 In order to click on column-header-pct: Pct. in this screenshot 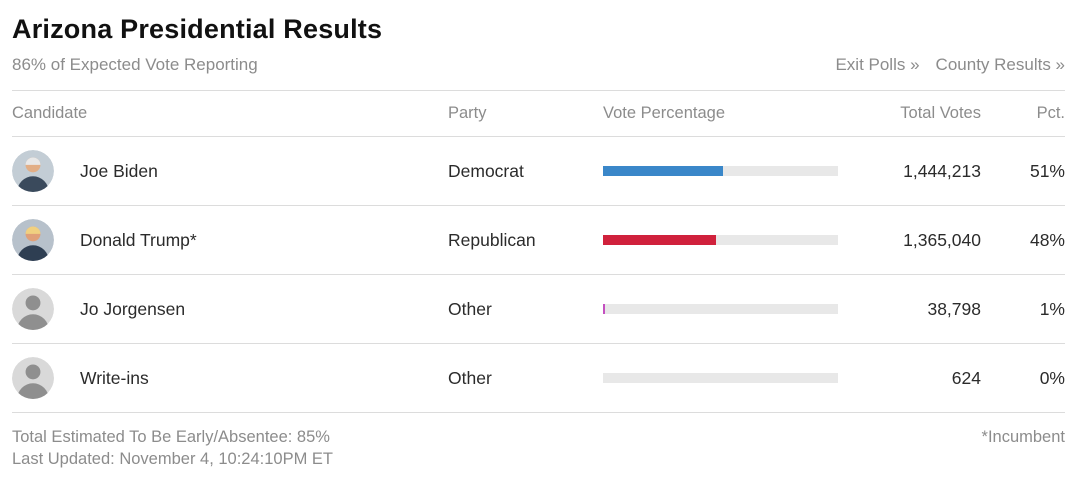, I will do `click(1050, 113)`.